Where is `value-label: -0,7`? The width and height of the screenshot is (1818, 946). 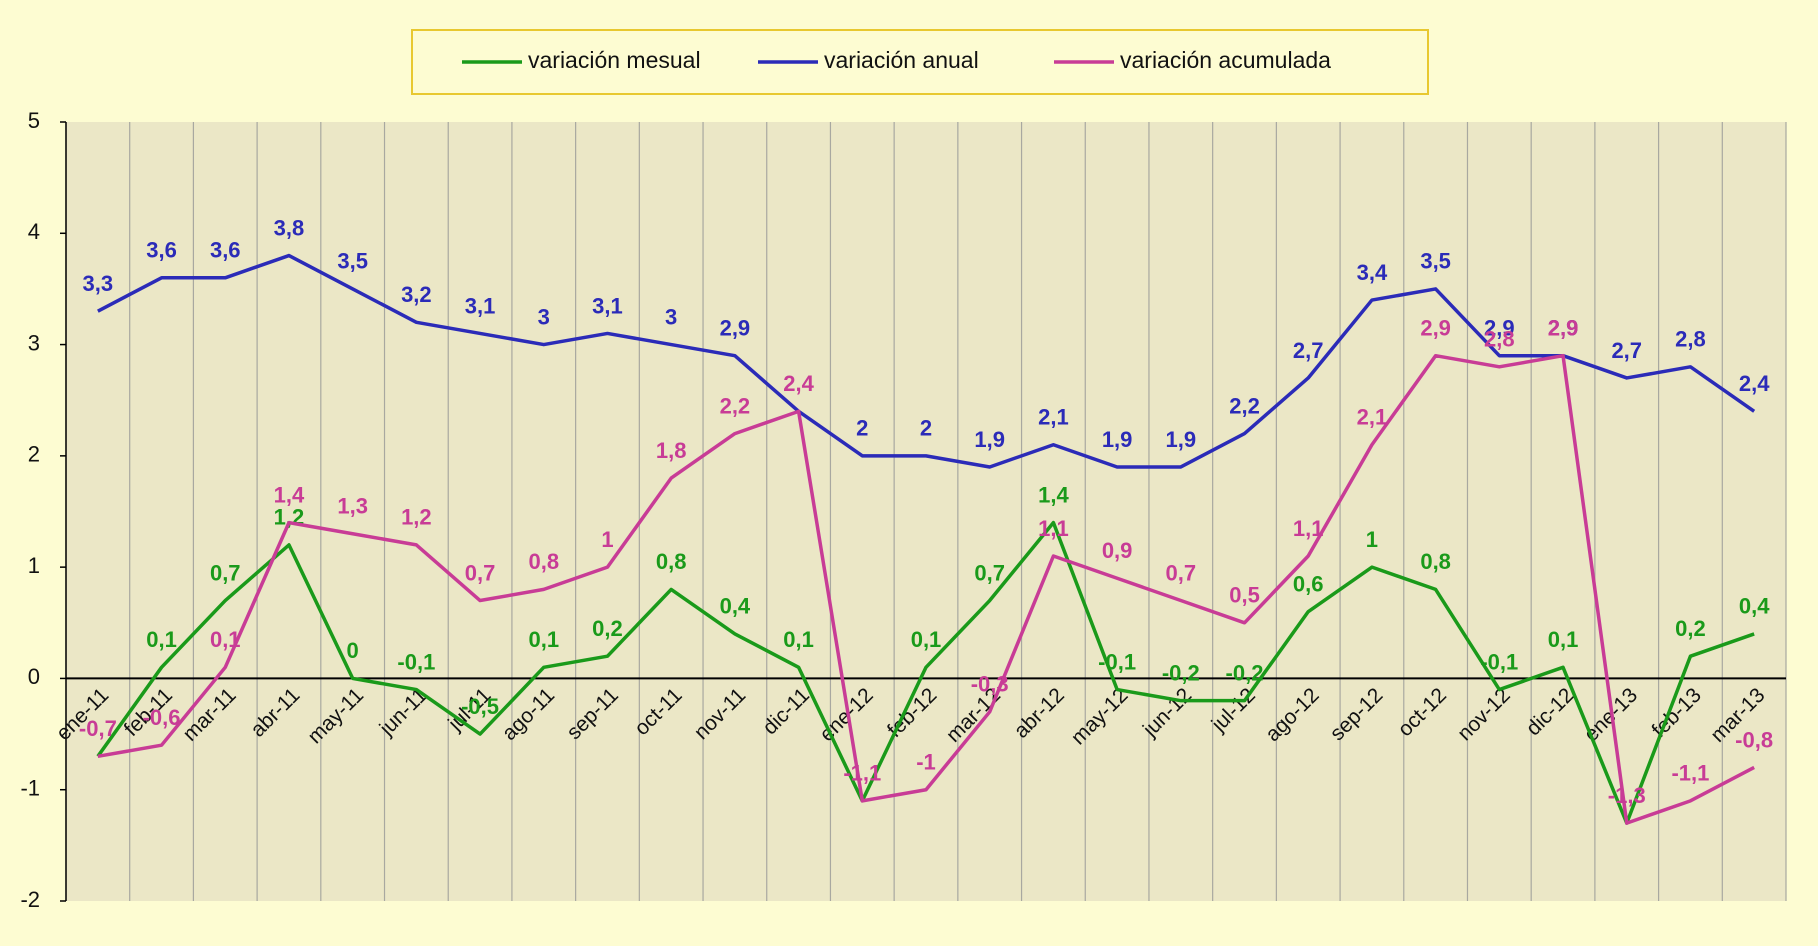 value-label: -0,7 is located at coordinates (98, 728).